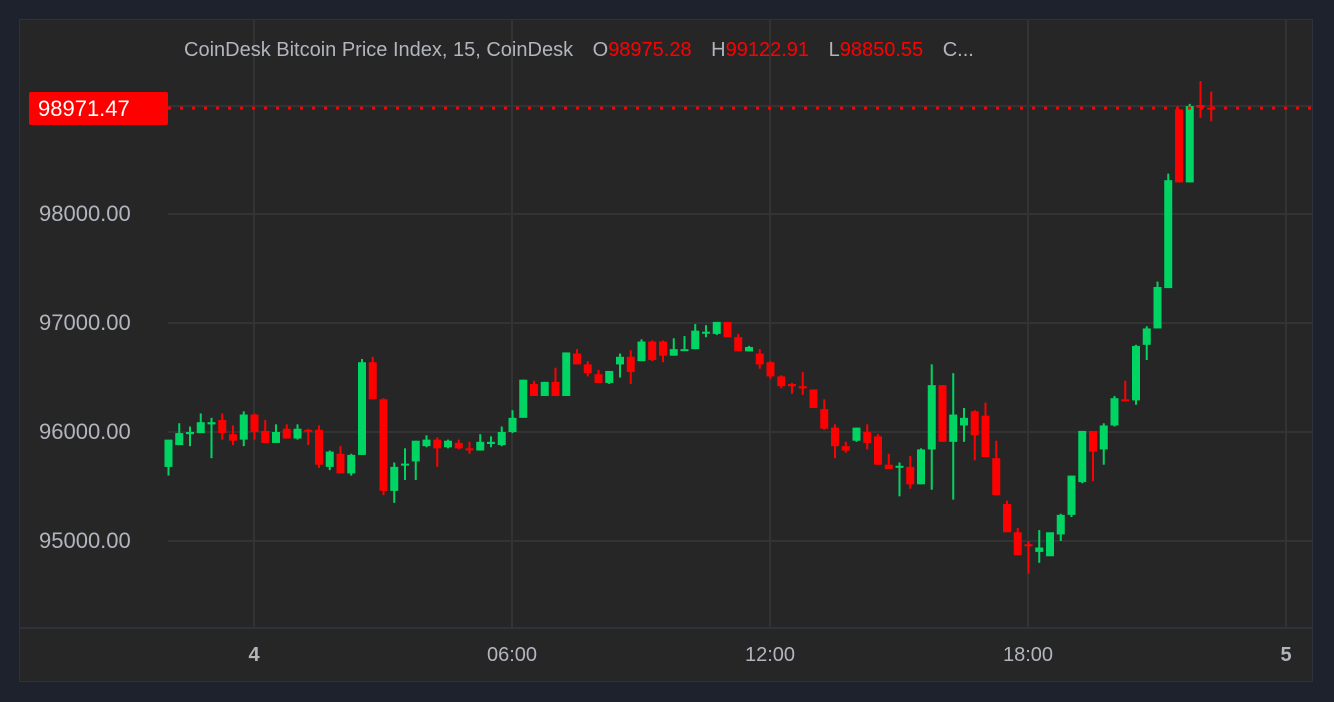  Describe the element at coordinates (512, 655) in the screenshot. I see `x-tick-0600: 06:00` at that location.